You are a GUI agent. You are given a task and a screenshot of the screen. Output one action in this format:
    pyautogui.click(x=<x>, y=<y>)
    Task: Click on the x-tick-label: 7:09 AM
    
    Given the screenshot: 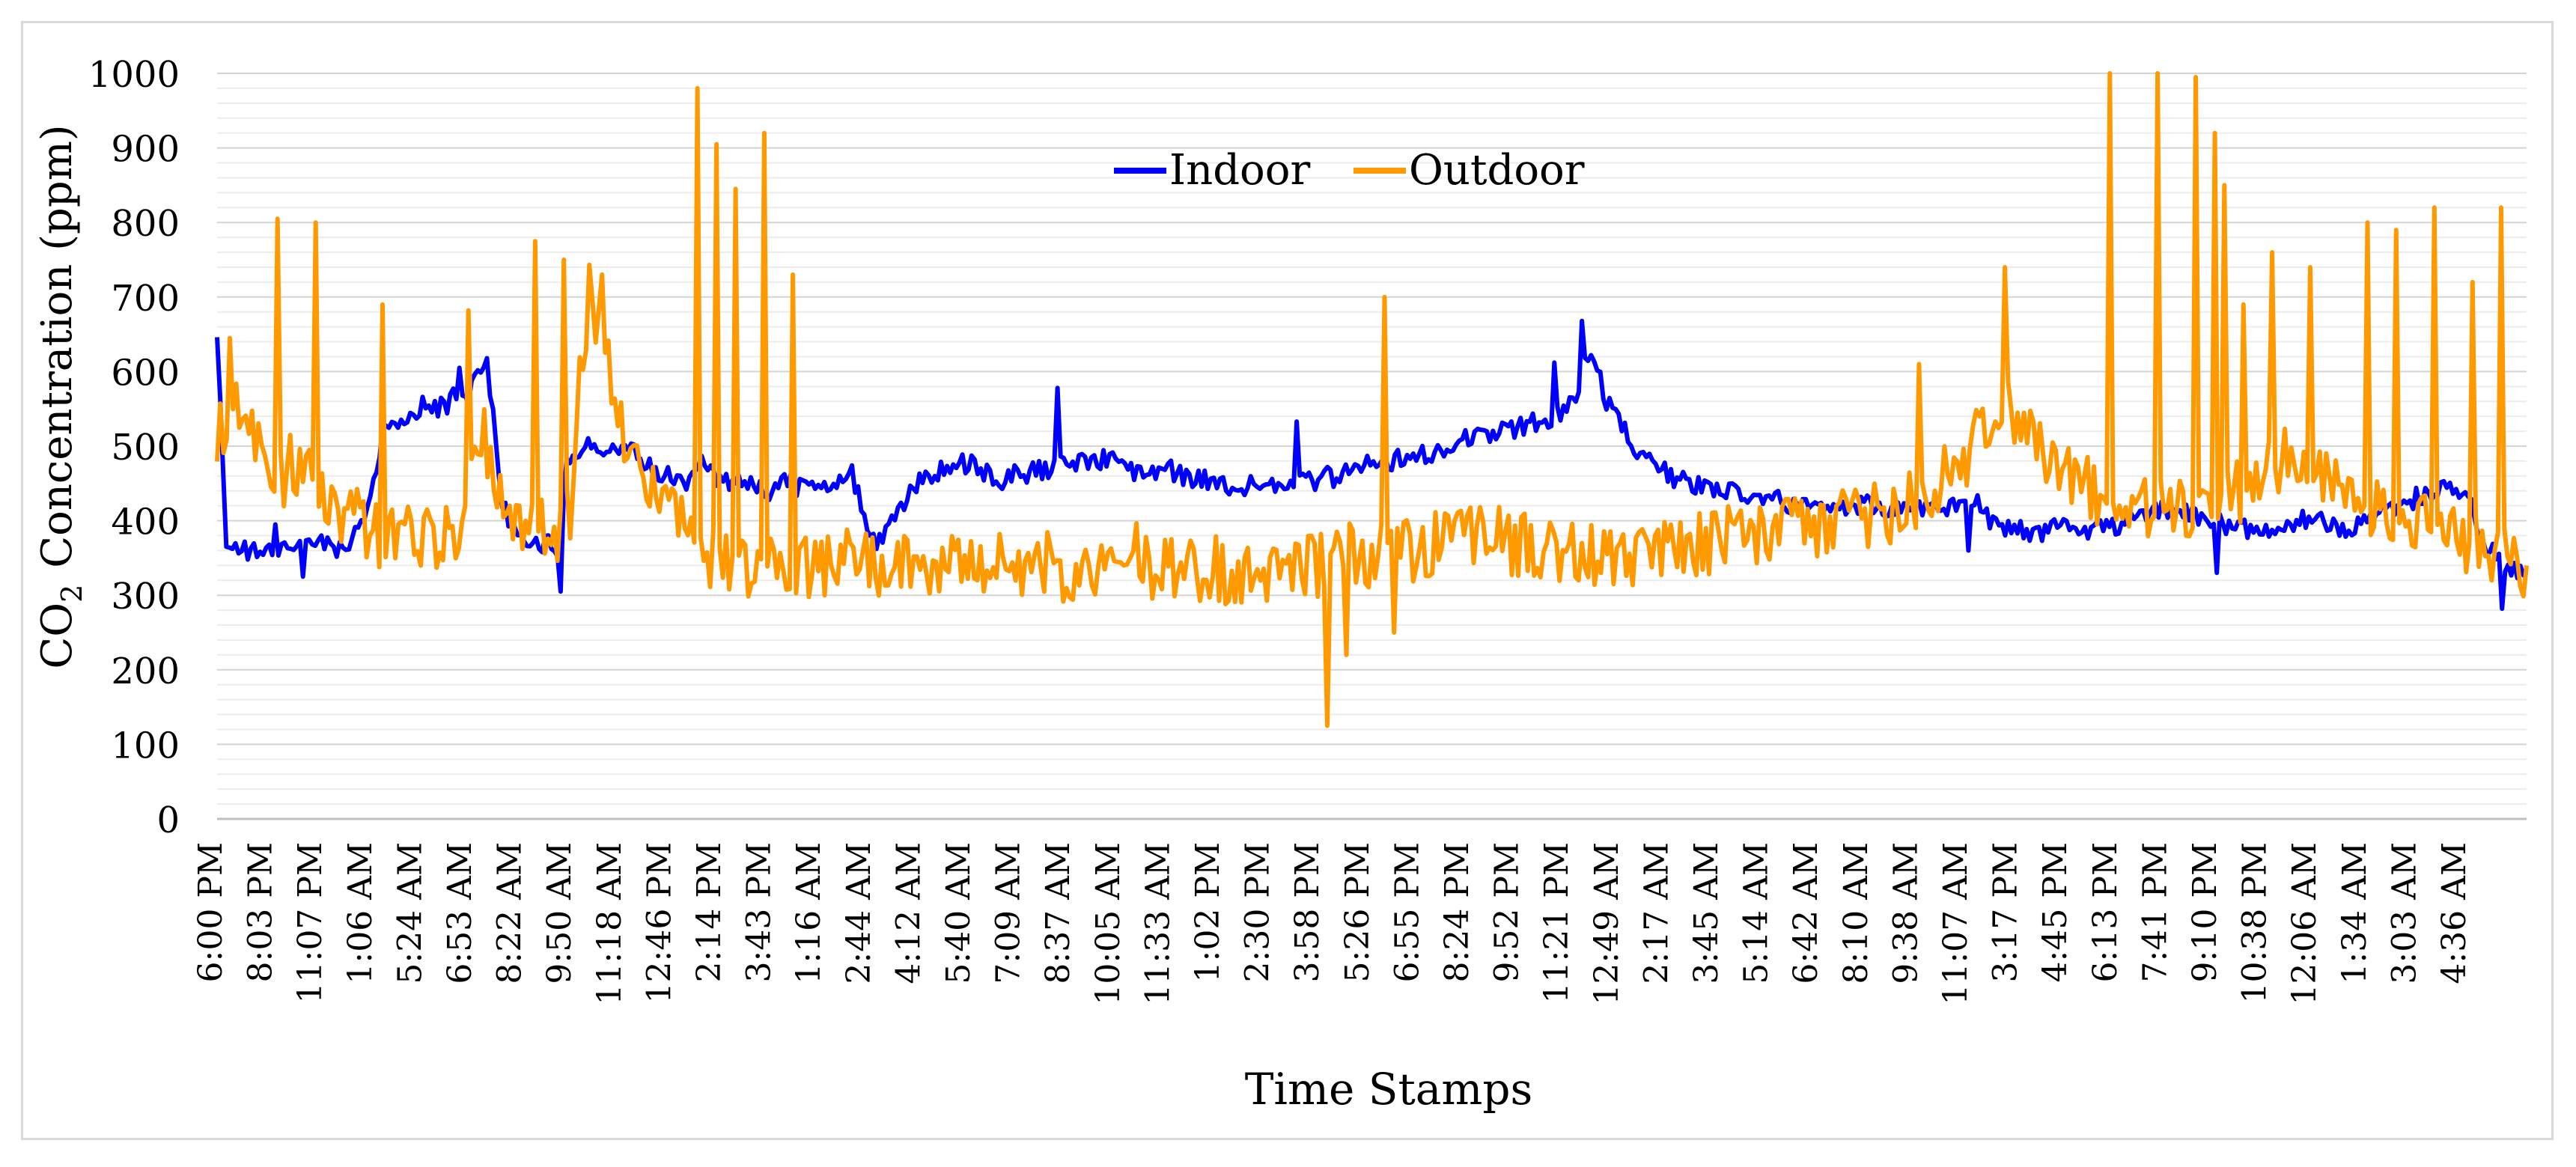 What is the action you would take?
    pyautogui.click(x=1009, y=913)
    